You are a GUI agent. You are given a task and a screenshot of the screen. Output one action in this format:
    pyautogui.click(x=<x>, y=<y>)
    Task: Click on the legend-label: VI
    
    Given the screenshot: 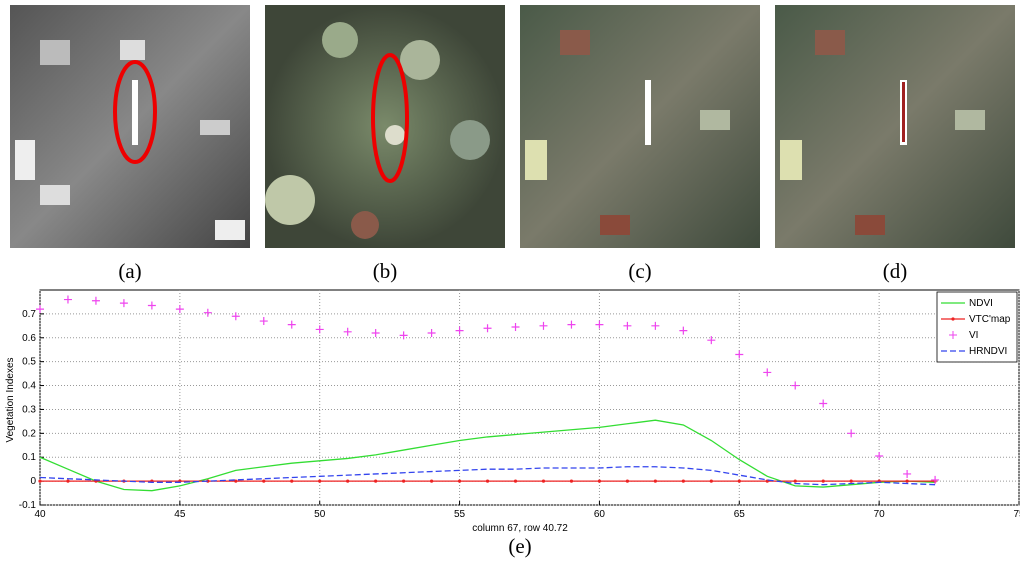 What is the action you would take?
    pyautogui.click(x=973, y=335)
    